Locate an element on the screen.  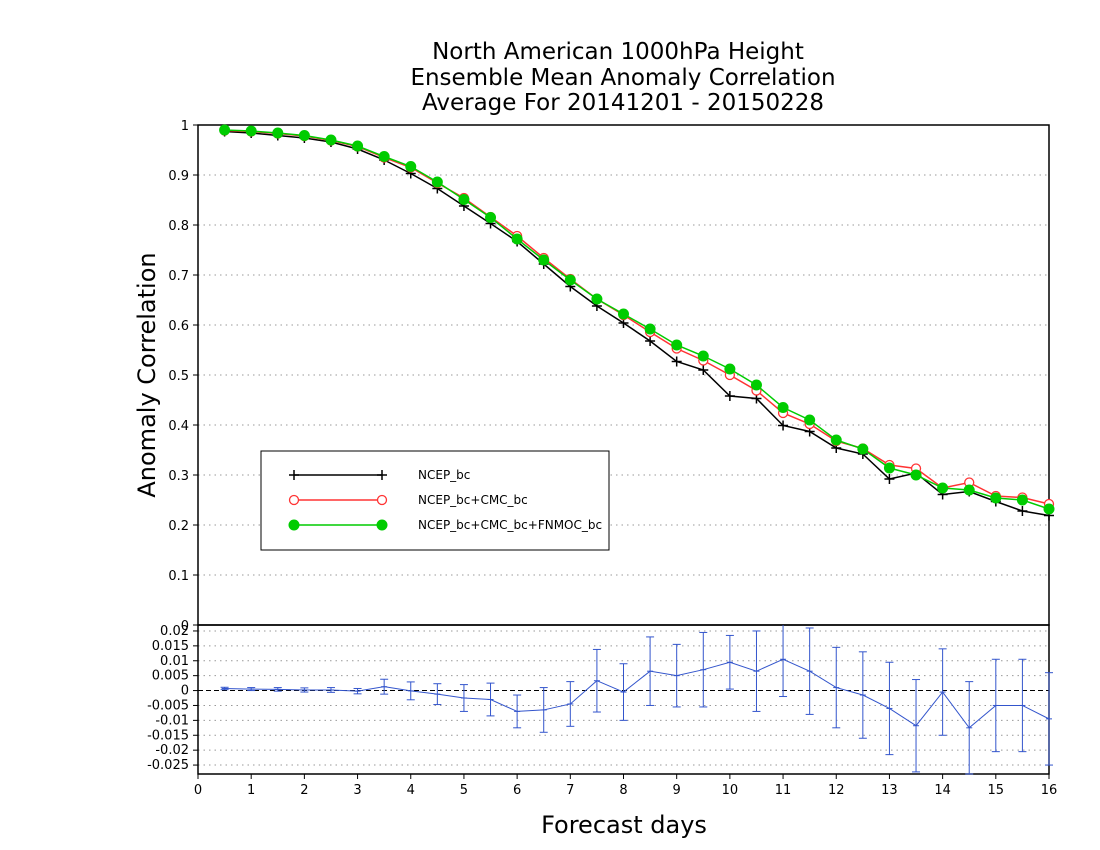
x-tick-label: 8 is located at coordinates (623, 790).